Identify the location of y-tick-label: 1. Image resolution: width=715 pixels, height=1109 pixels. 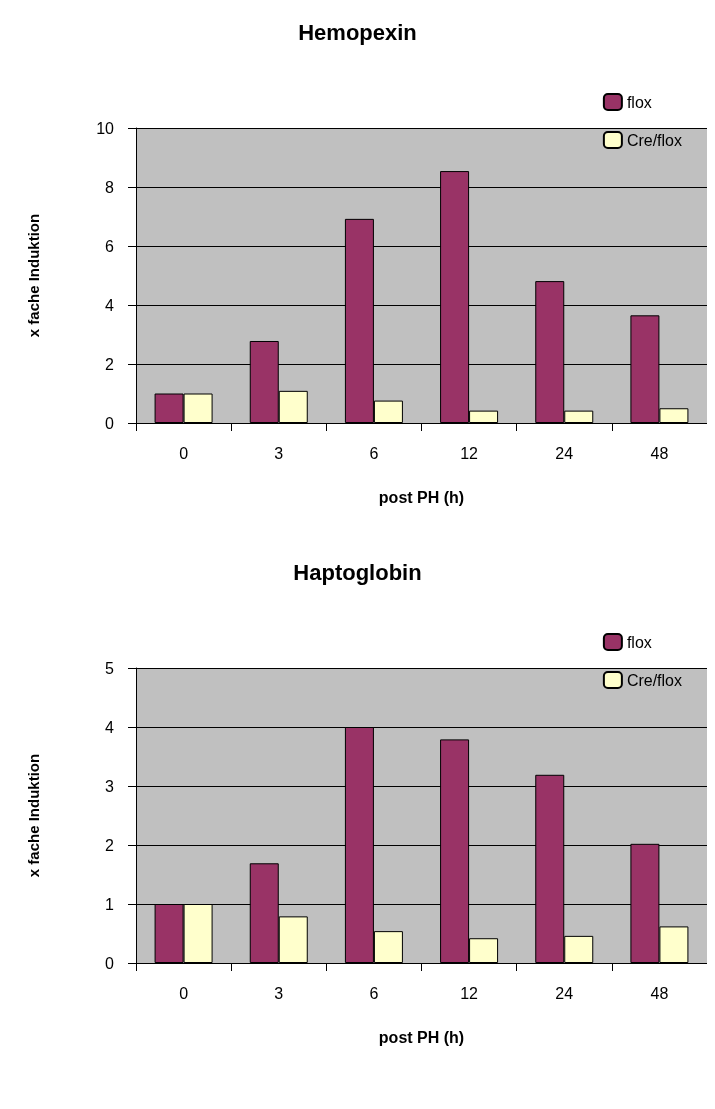
(110, 904).